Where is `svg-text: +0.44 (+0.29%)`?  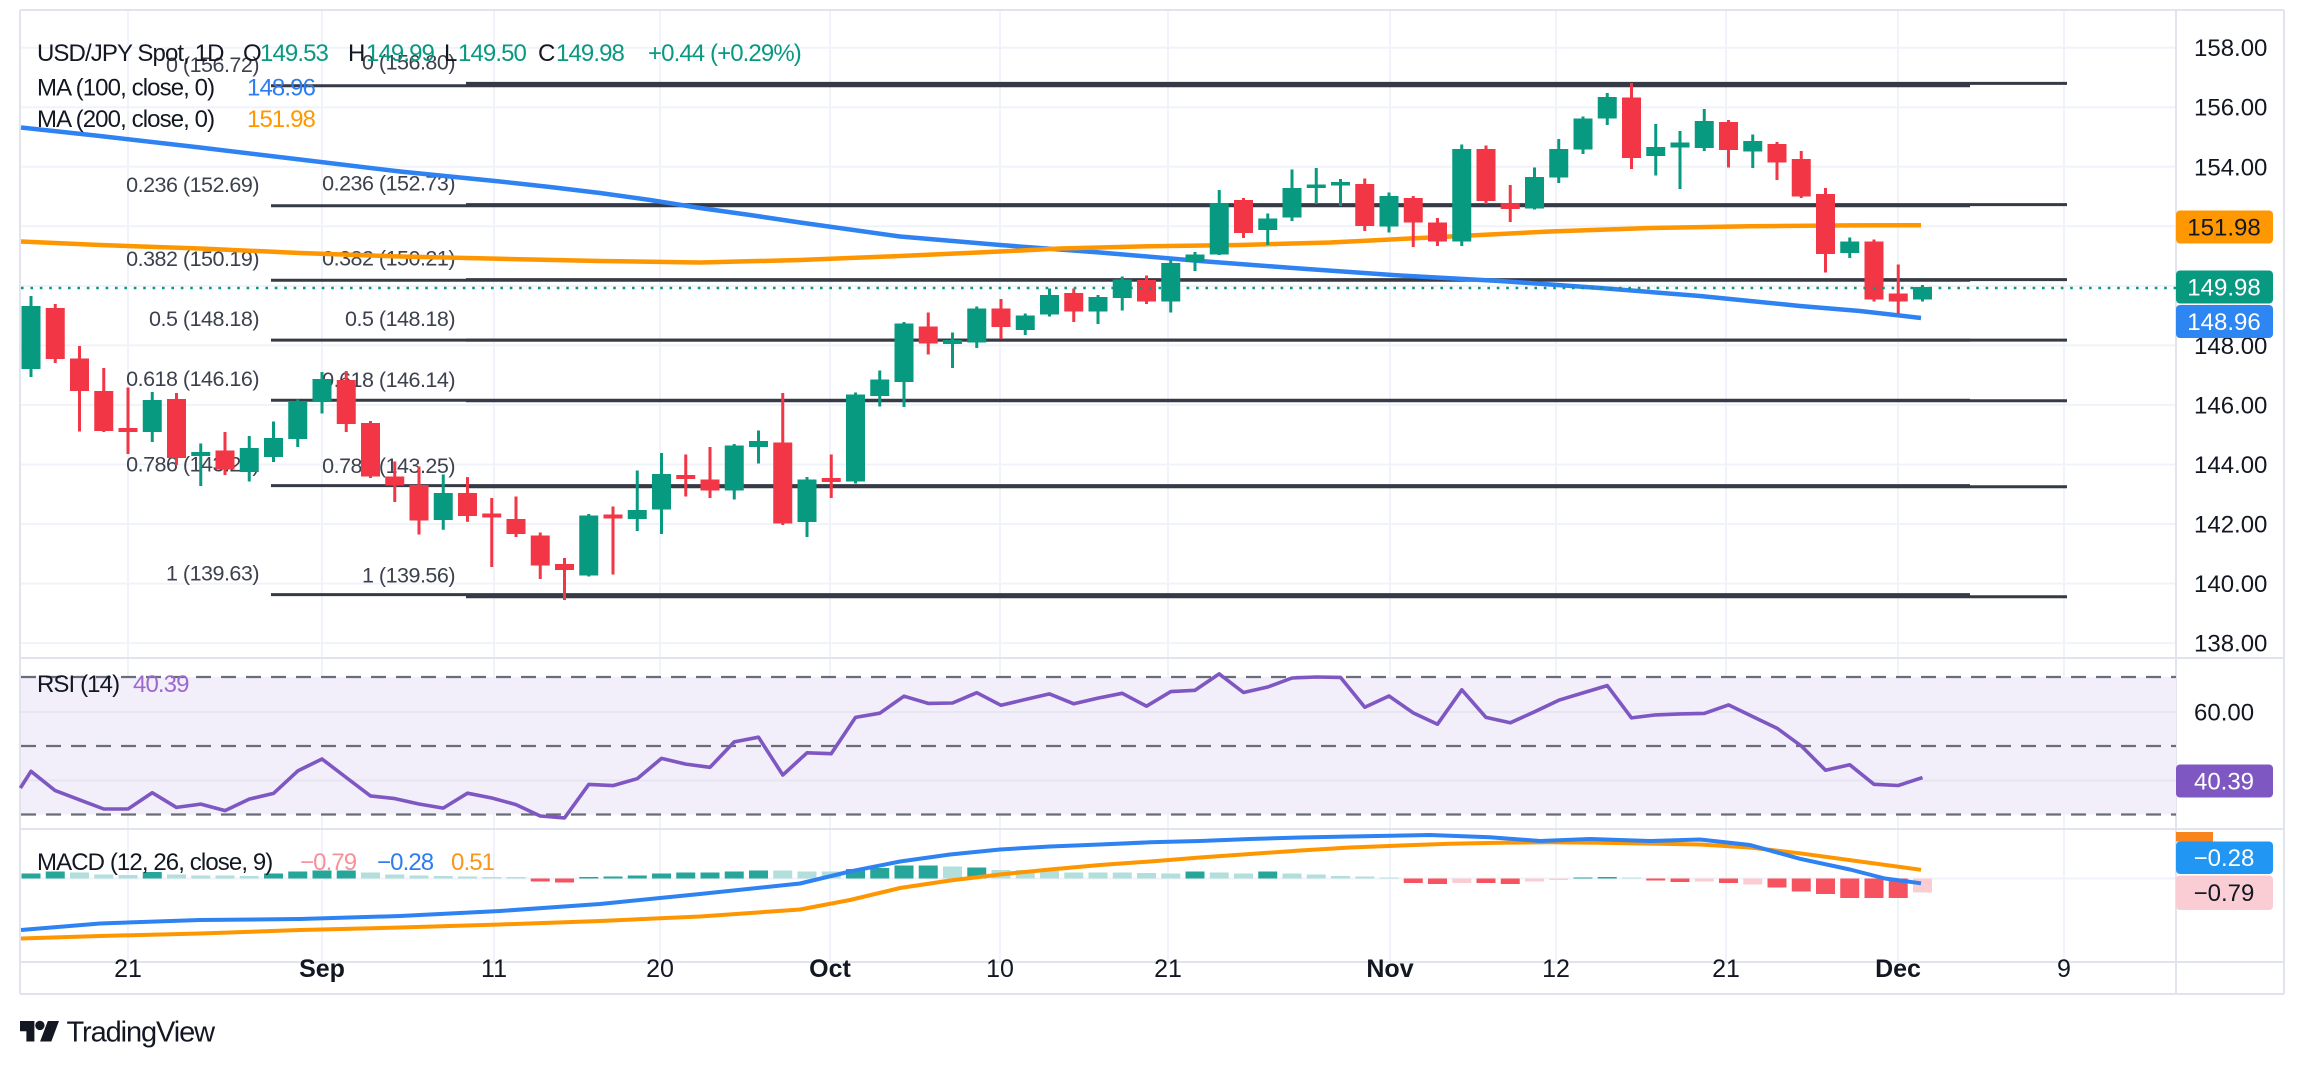
svg-text: +0.44 (+0.29%) is located at coordinates (724, 53).